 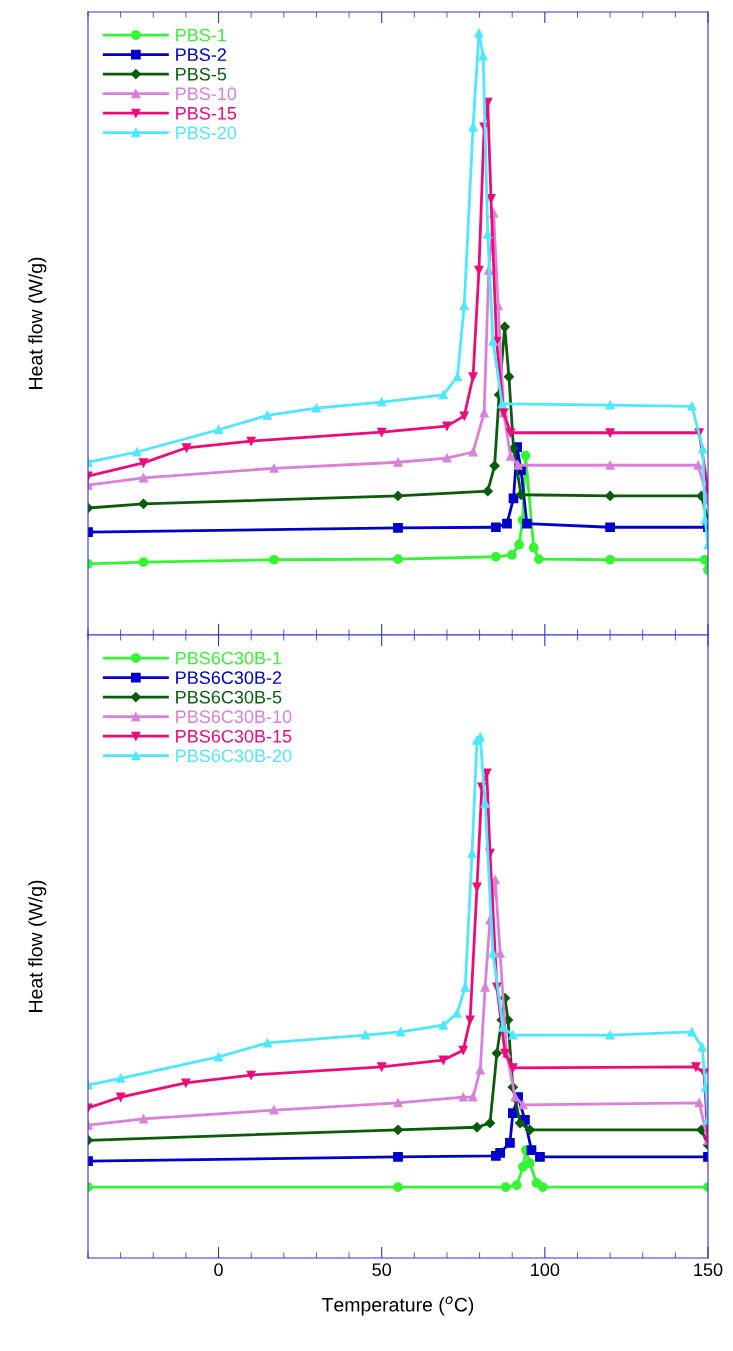 I want to click on x-tick-label: 150, so click(x=708, y=1270).